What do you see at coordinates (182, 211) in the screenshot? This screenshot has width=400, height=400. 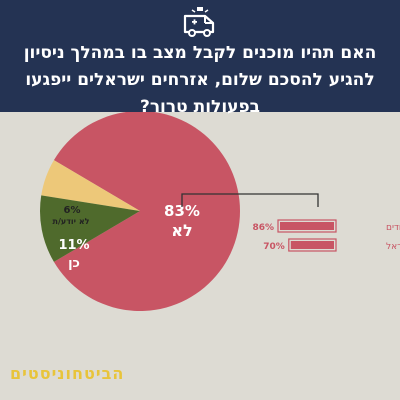 I see `pie-value-label: 83%` at bounding box center [182, 211].